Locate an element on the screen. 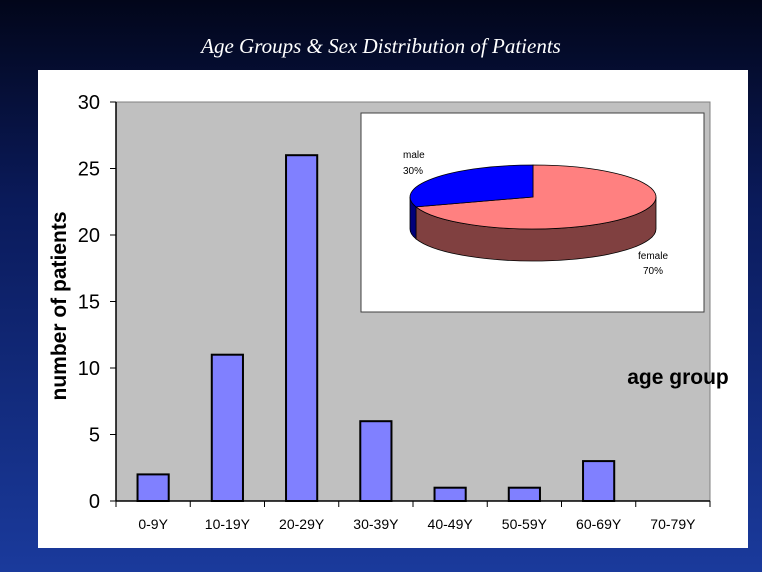 The image size is (762, 572). bar-40-49Y is located at coordinates (450, 494).